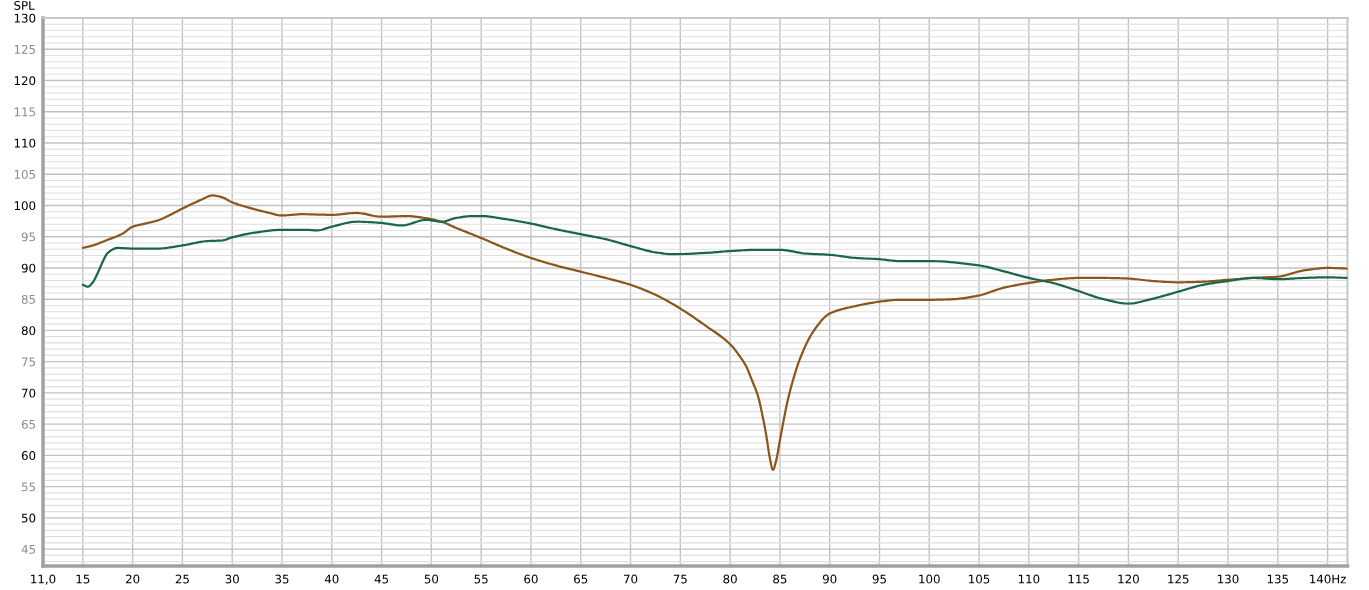 This screenshot has height=590, width=1369. What do you see at coordinates (25, 112) in the screenshot?
I see `y-tick-label: 115` at bounding box center [25, 112].